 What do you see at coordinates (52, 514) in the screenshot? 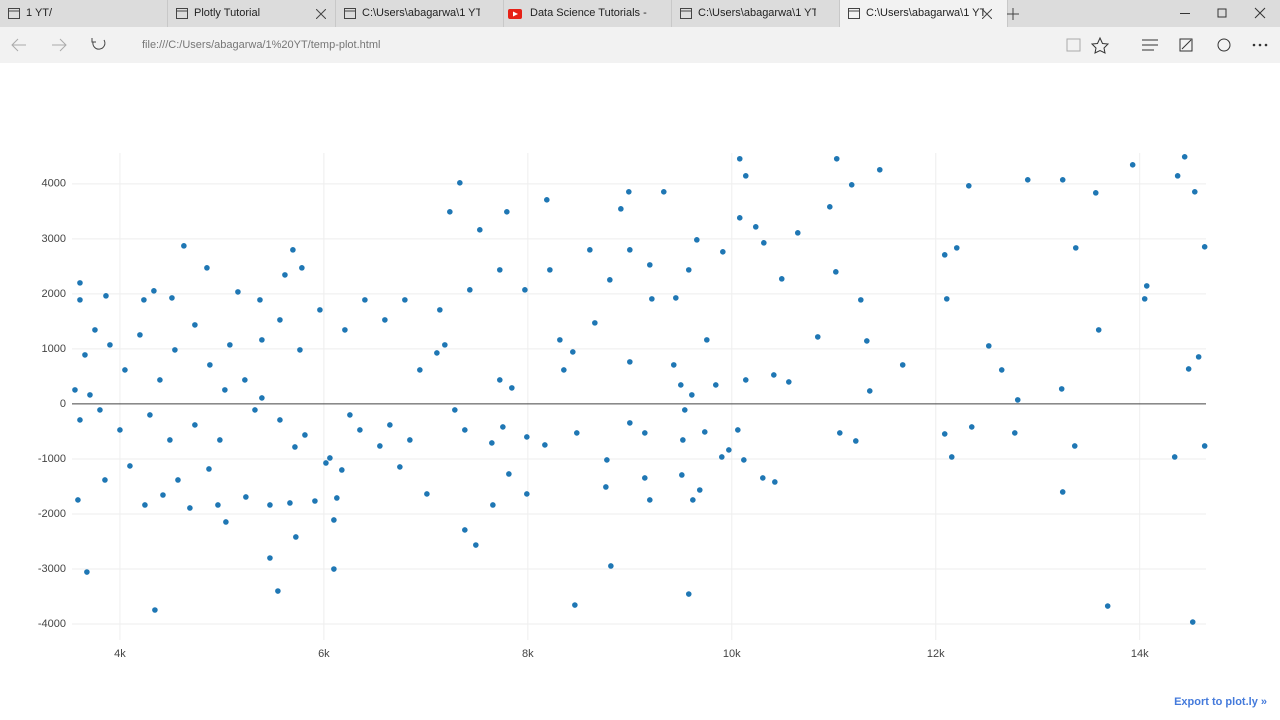
I see `y-tick-label: -2000` at bounding box center [52, 514].